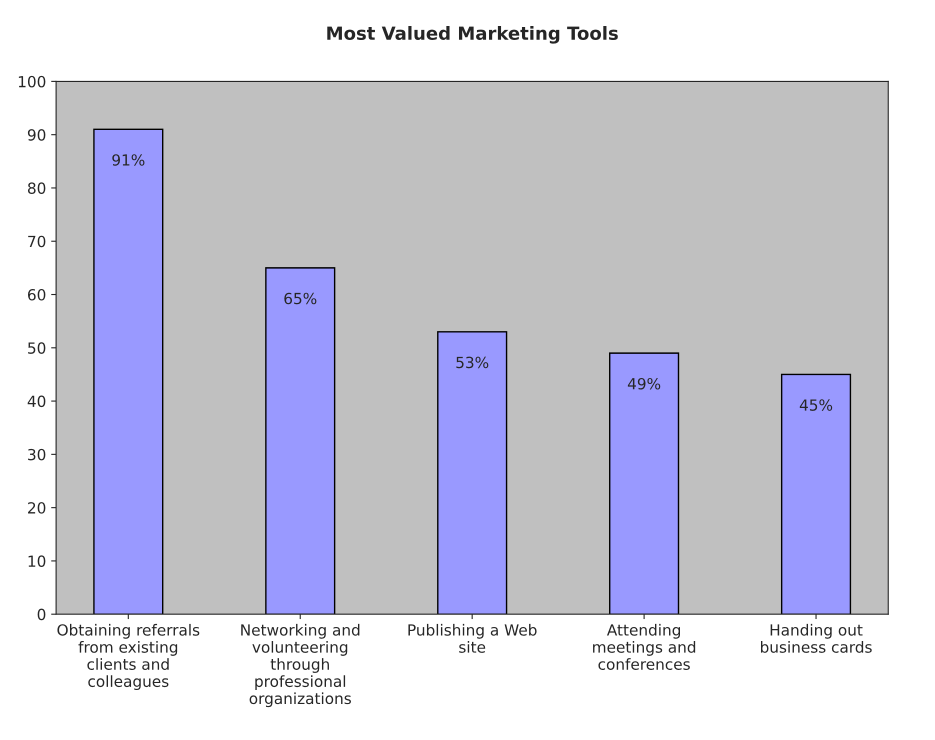 The height and width of the screenshot is (740, 935). What do you see at coordinates (472, 35) in the screenshot?
I see `chart-title: Most Valued Marketing Tools` at bounding box center [472, 35].